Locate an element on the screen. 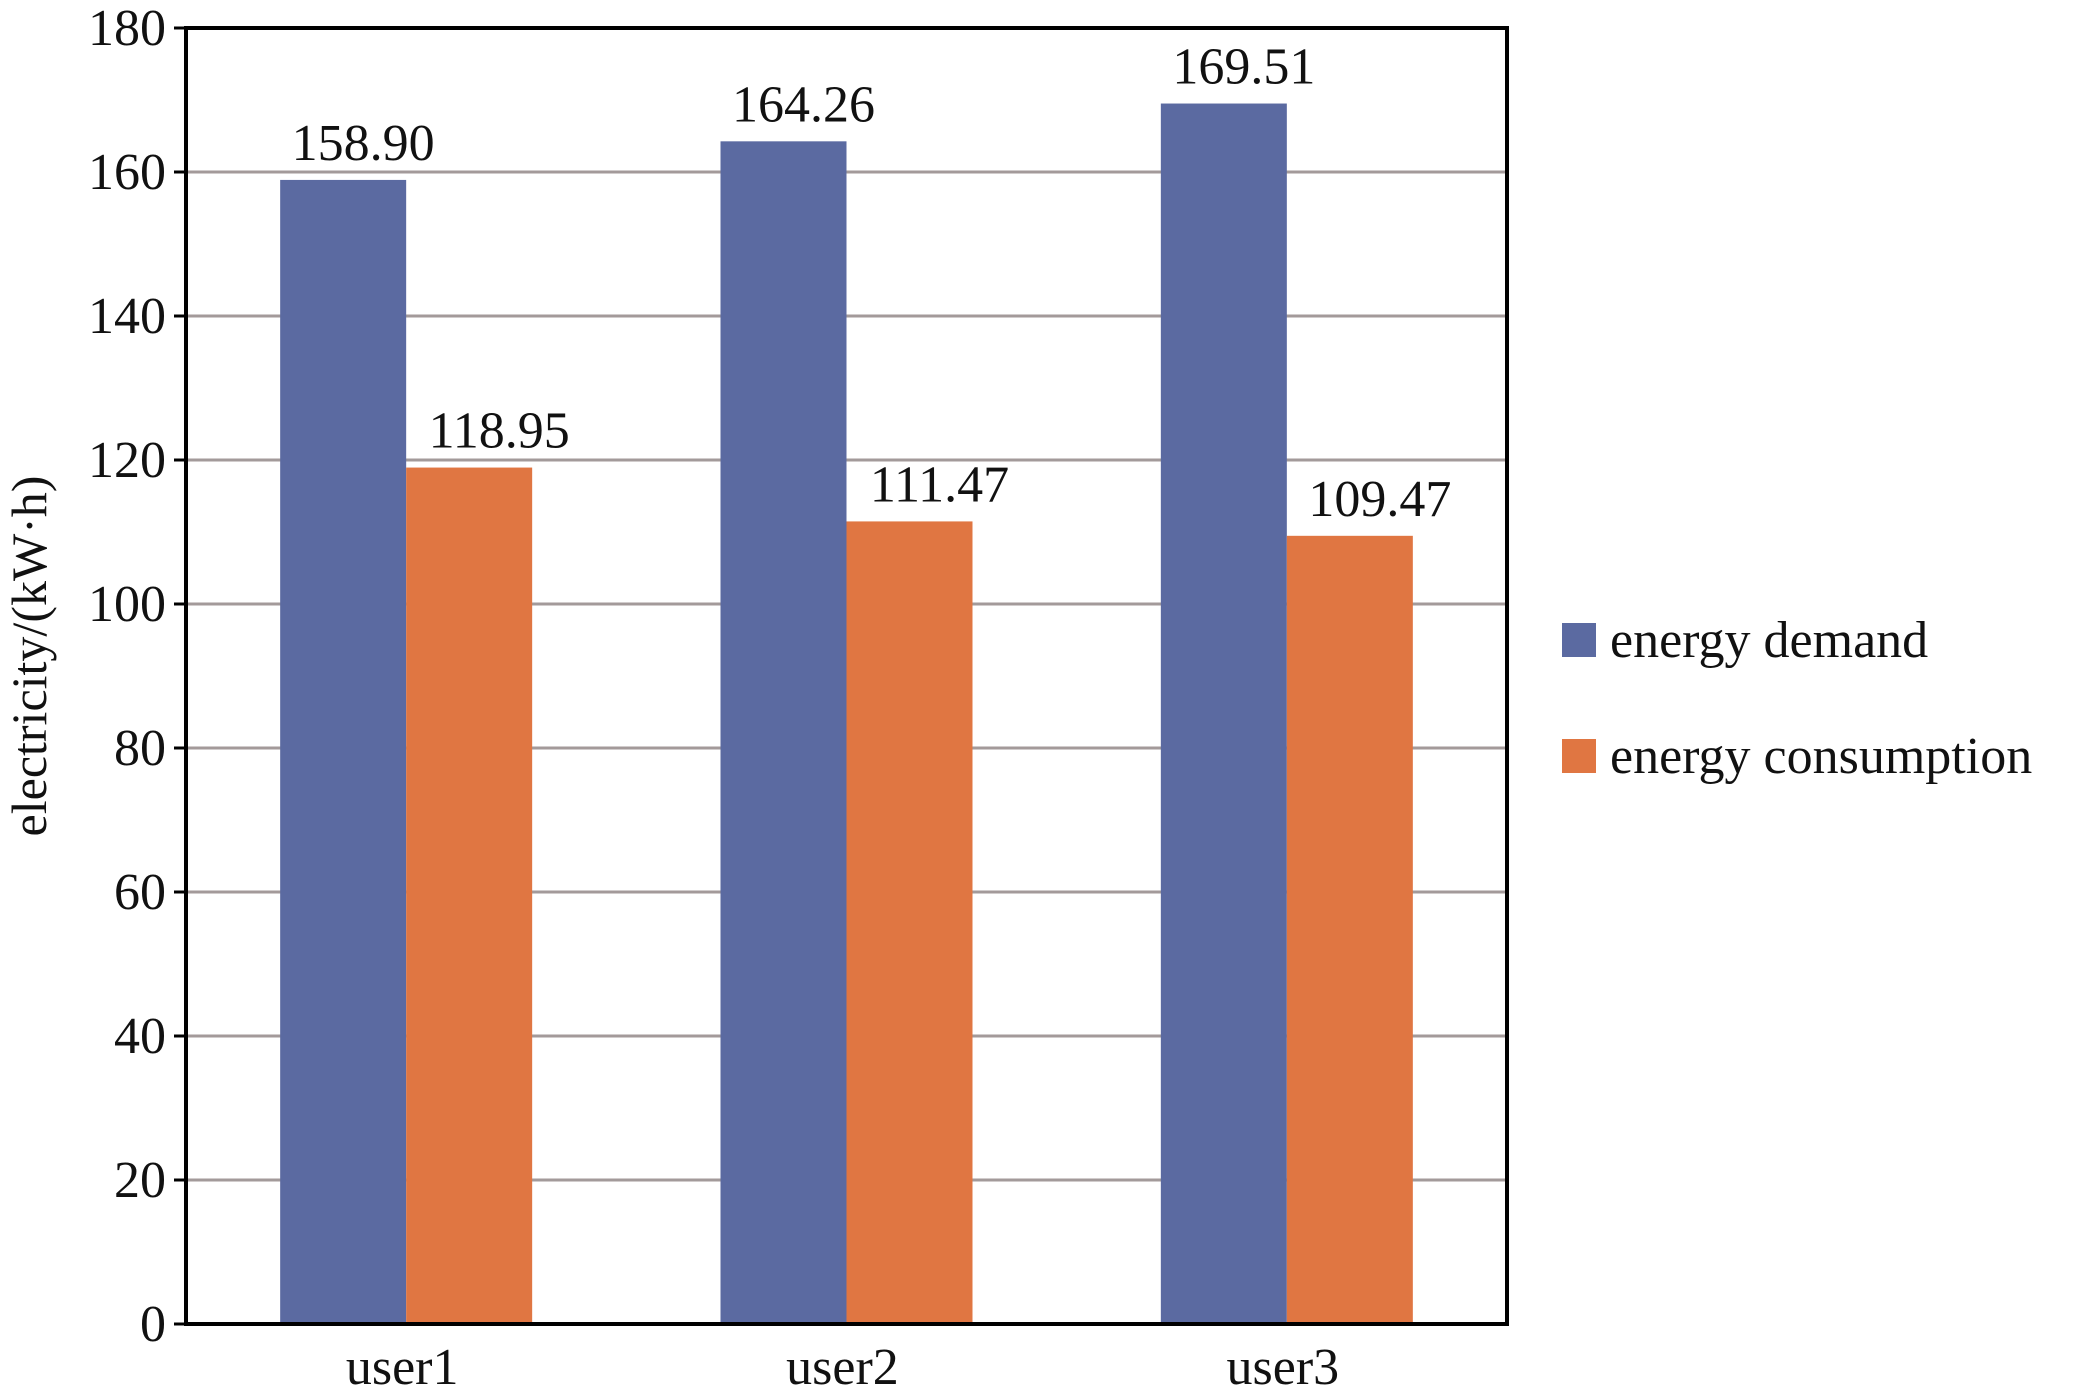  legend-label: energy demand is located at coordinates (1769, 640).